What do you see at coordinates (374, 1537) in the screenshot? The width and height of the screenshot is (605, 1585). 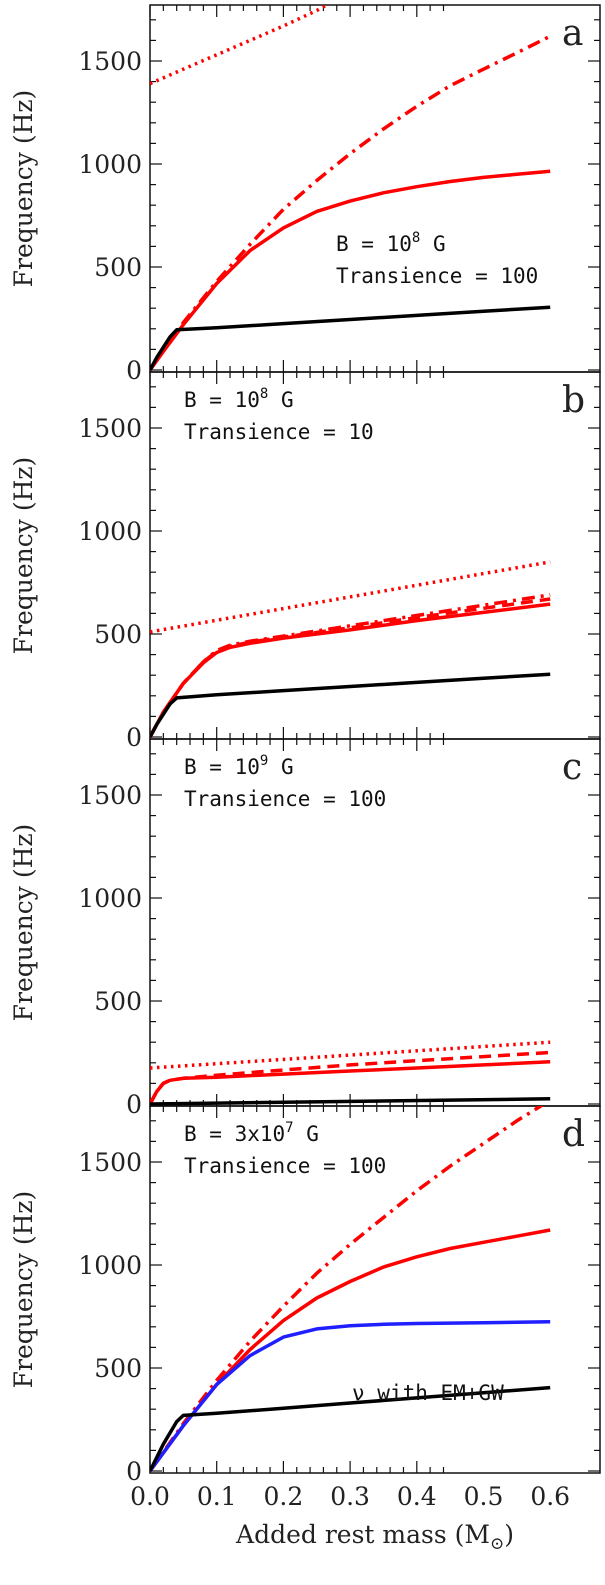 I see `x-axis-title: Added rest mass (M⊙)` at bounding box center [374, 1537].